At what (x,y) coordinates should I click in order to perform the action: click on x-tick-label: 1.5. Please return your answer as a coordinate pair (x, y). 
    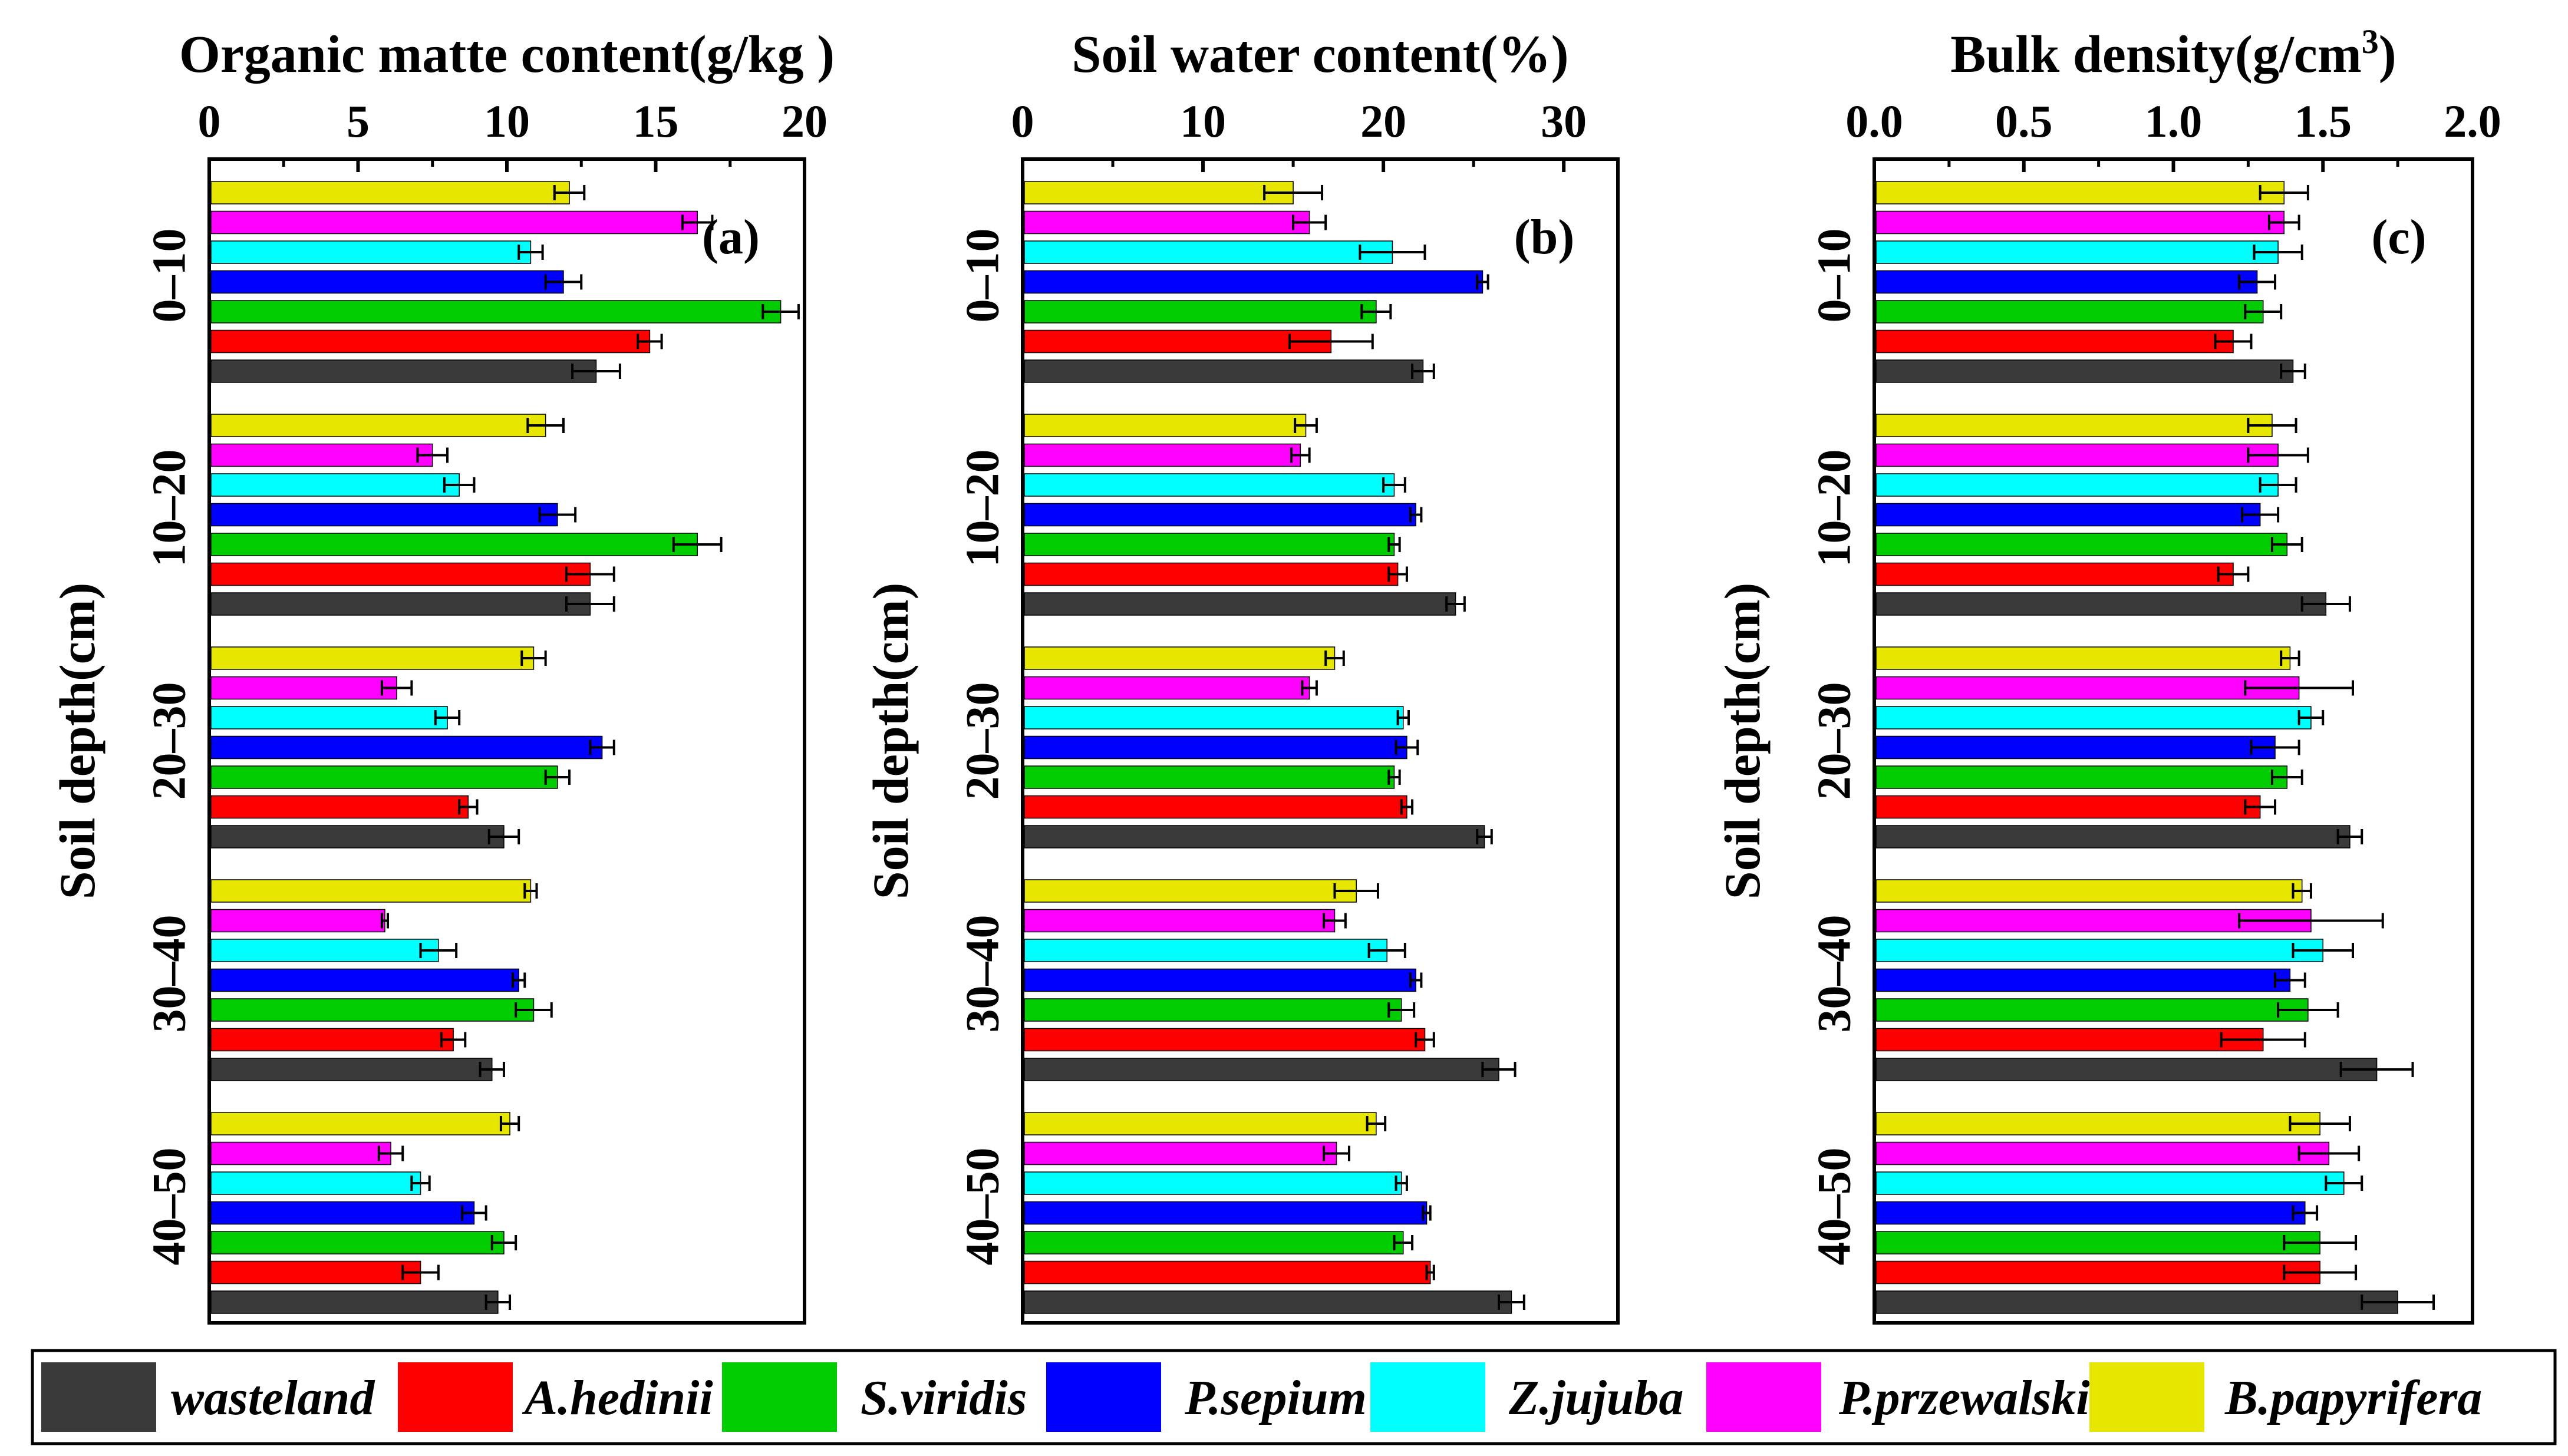
    Looking at the image, I should click on (2323, 121).